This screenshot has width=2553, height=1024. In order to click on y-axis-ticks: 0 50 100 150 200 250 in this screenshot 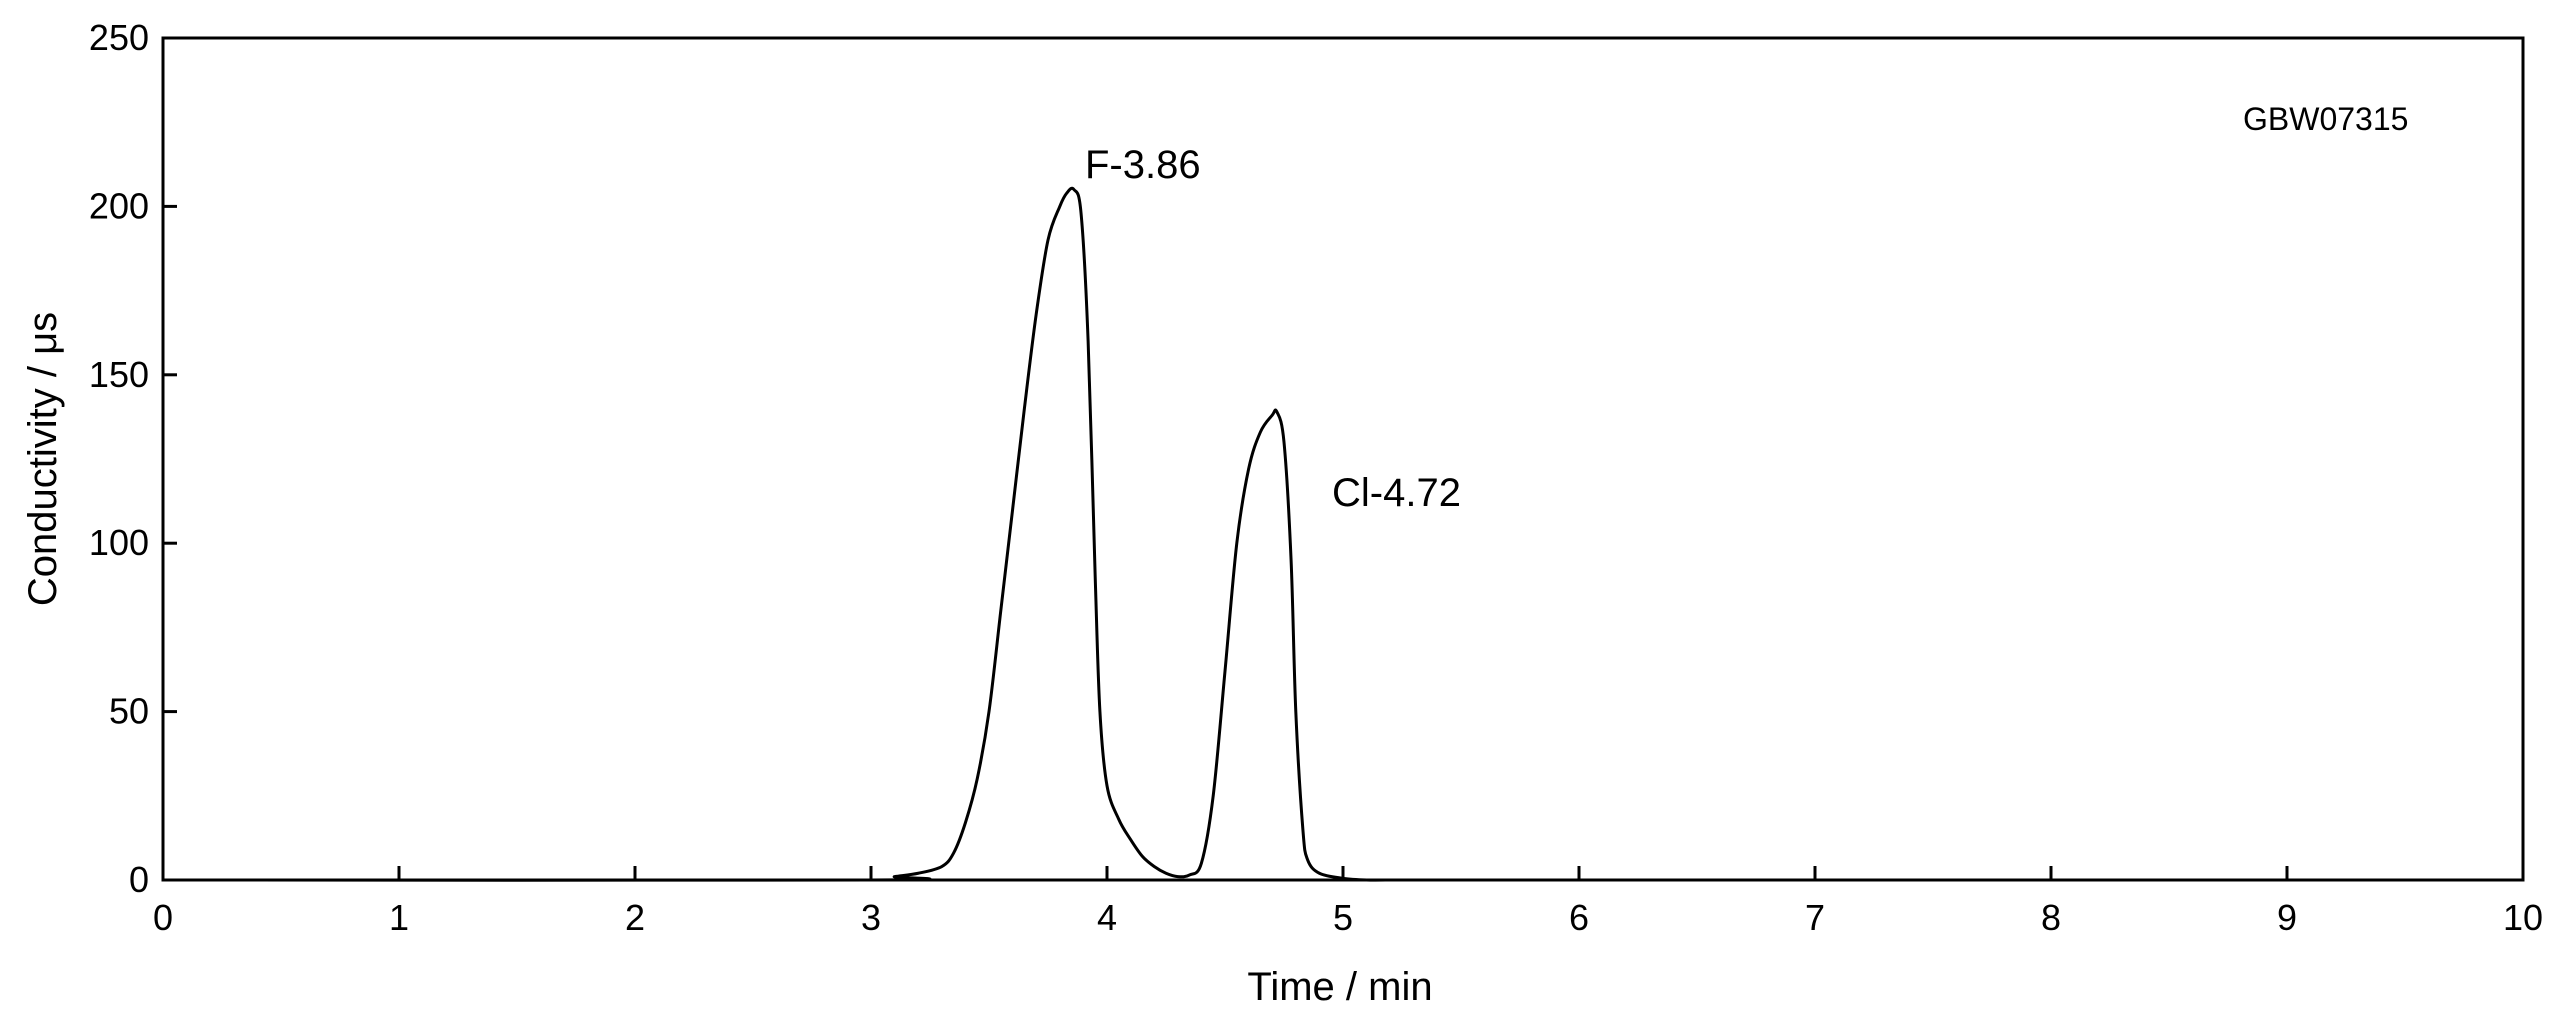, I will do `click(133, 458)`.